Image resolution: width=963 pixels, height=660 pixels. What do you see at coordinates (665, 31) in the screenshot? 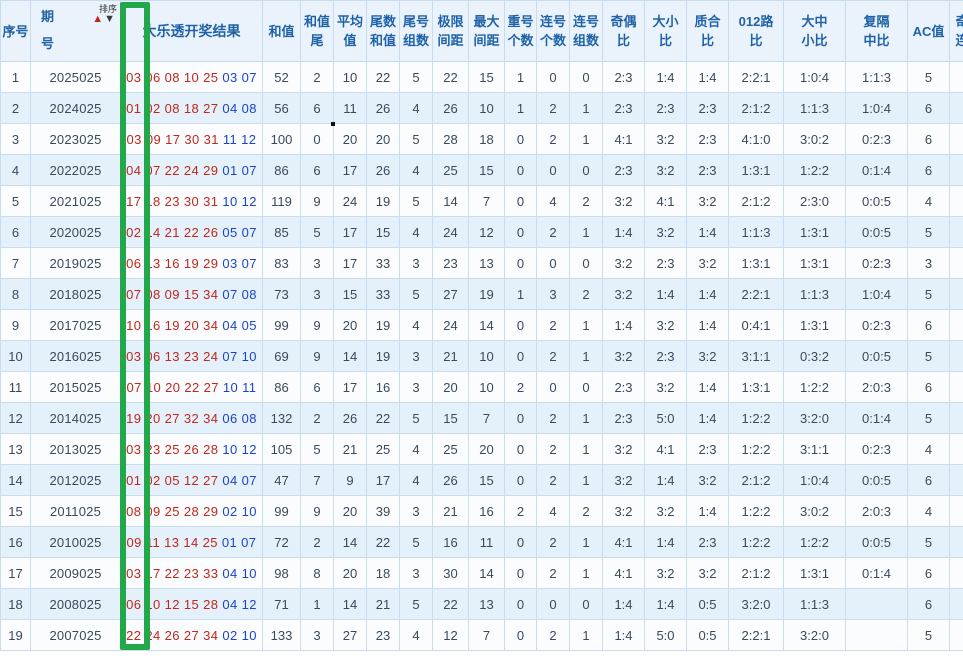
I see `header-cell-big-small: 大小 比` at bounding box center [665, 31].